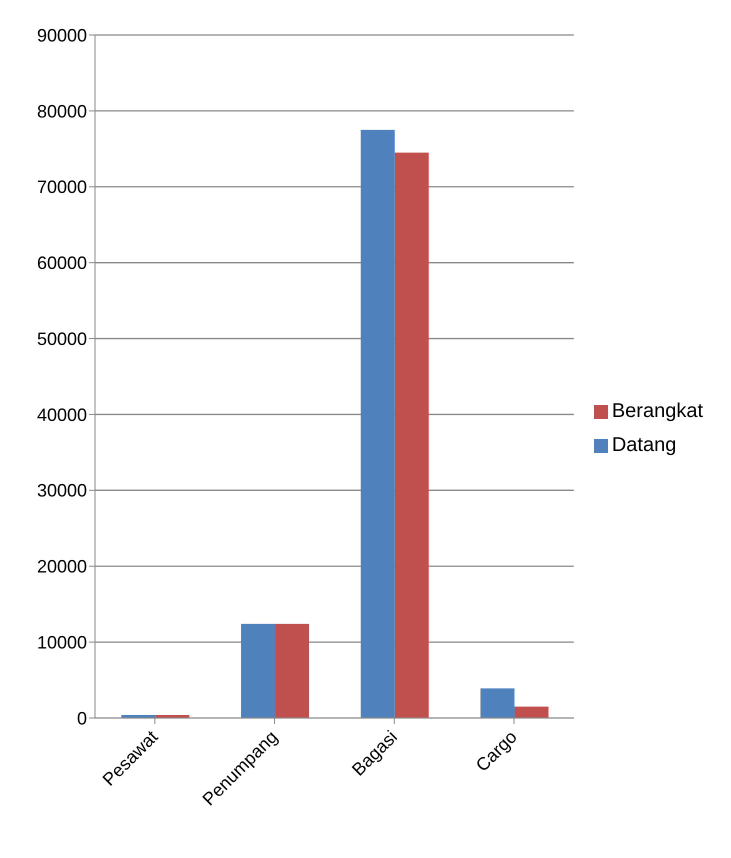 The image size is (731, 858). What do you see at coordinates (657, 411) in the screenshot?
I see `legend-label: Berangkat` at bounding box center [657, 411].